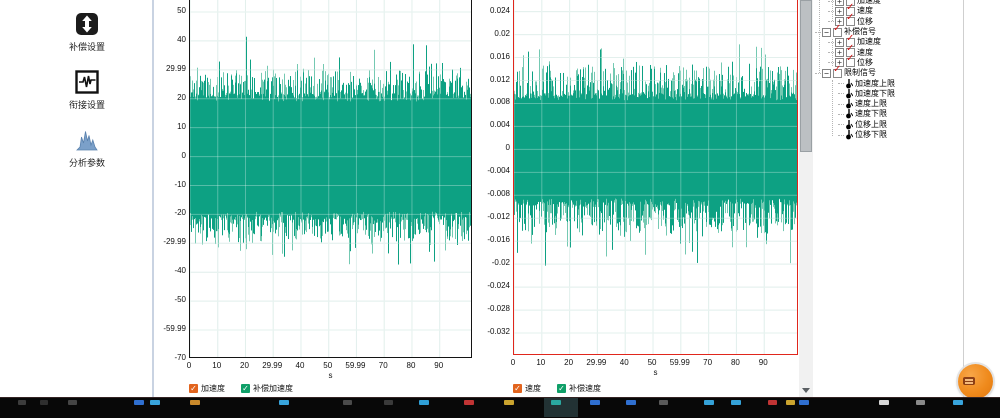  I want to click on tree-item-速度下限: 速度下限, so click(888, 114).